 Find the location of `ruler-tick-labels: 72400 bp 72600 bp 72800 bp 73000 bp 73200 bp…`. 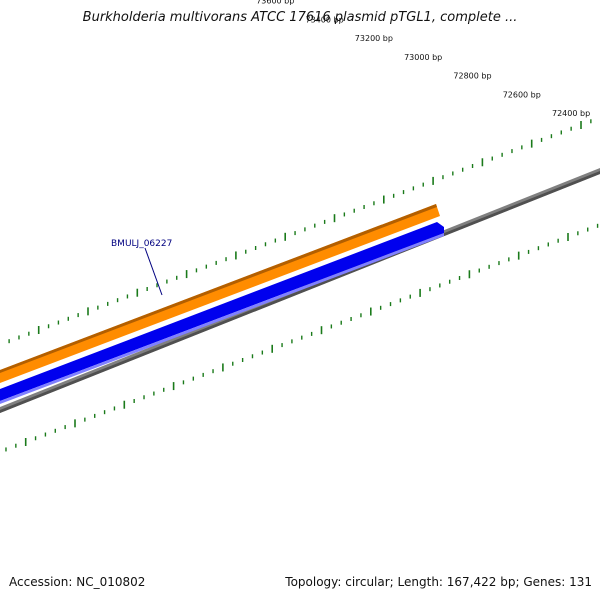

ruler-tick-labels: 72400 bp 72600 bp 72800 bp 73000 bp 73200 bp… is located at coordinates (423, 59).